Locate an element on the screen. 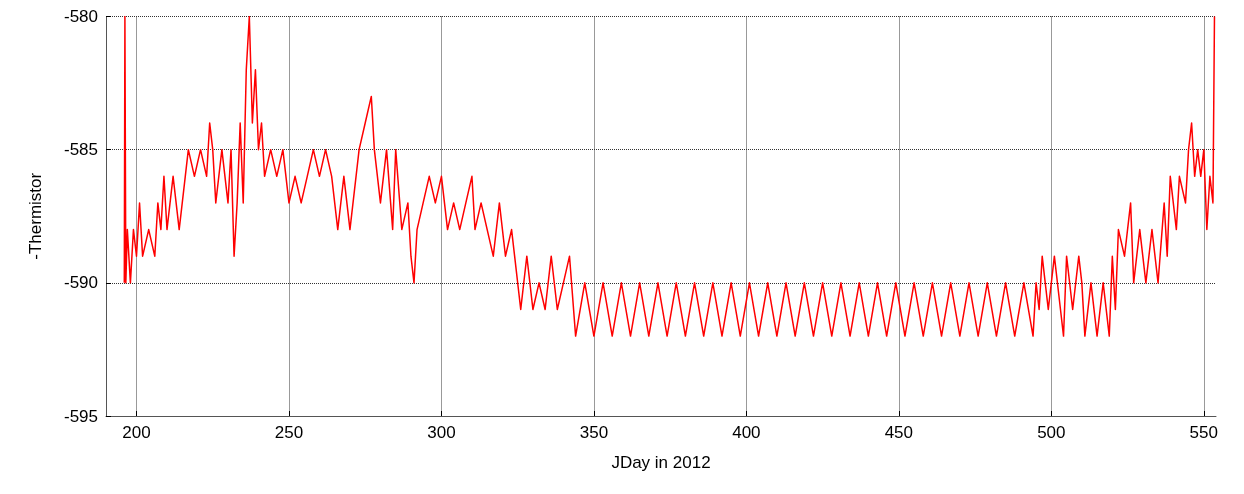  x-axis-title: JDay in 2012 is located at coordinates (661, 462).